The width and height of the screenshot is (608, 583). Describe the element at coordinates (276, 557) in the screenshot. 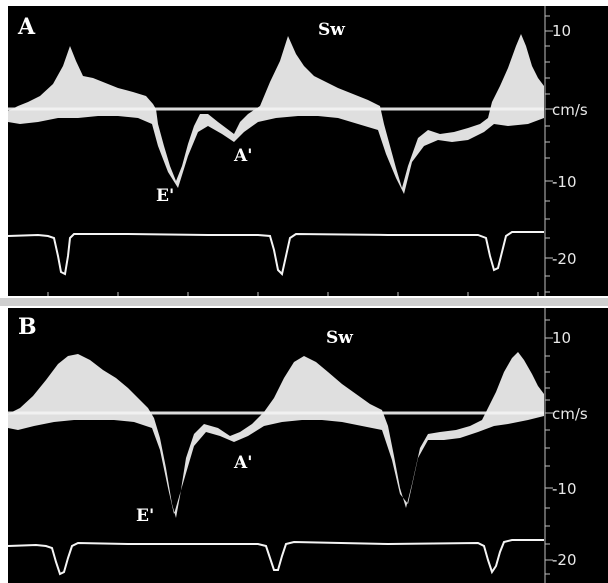

I see `ecg-trace-b` at that location.